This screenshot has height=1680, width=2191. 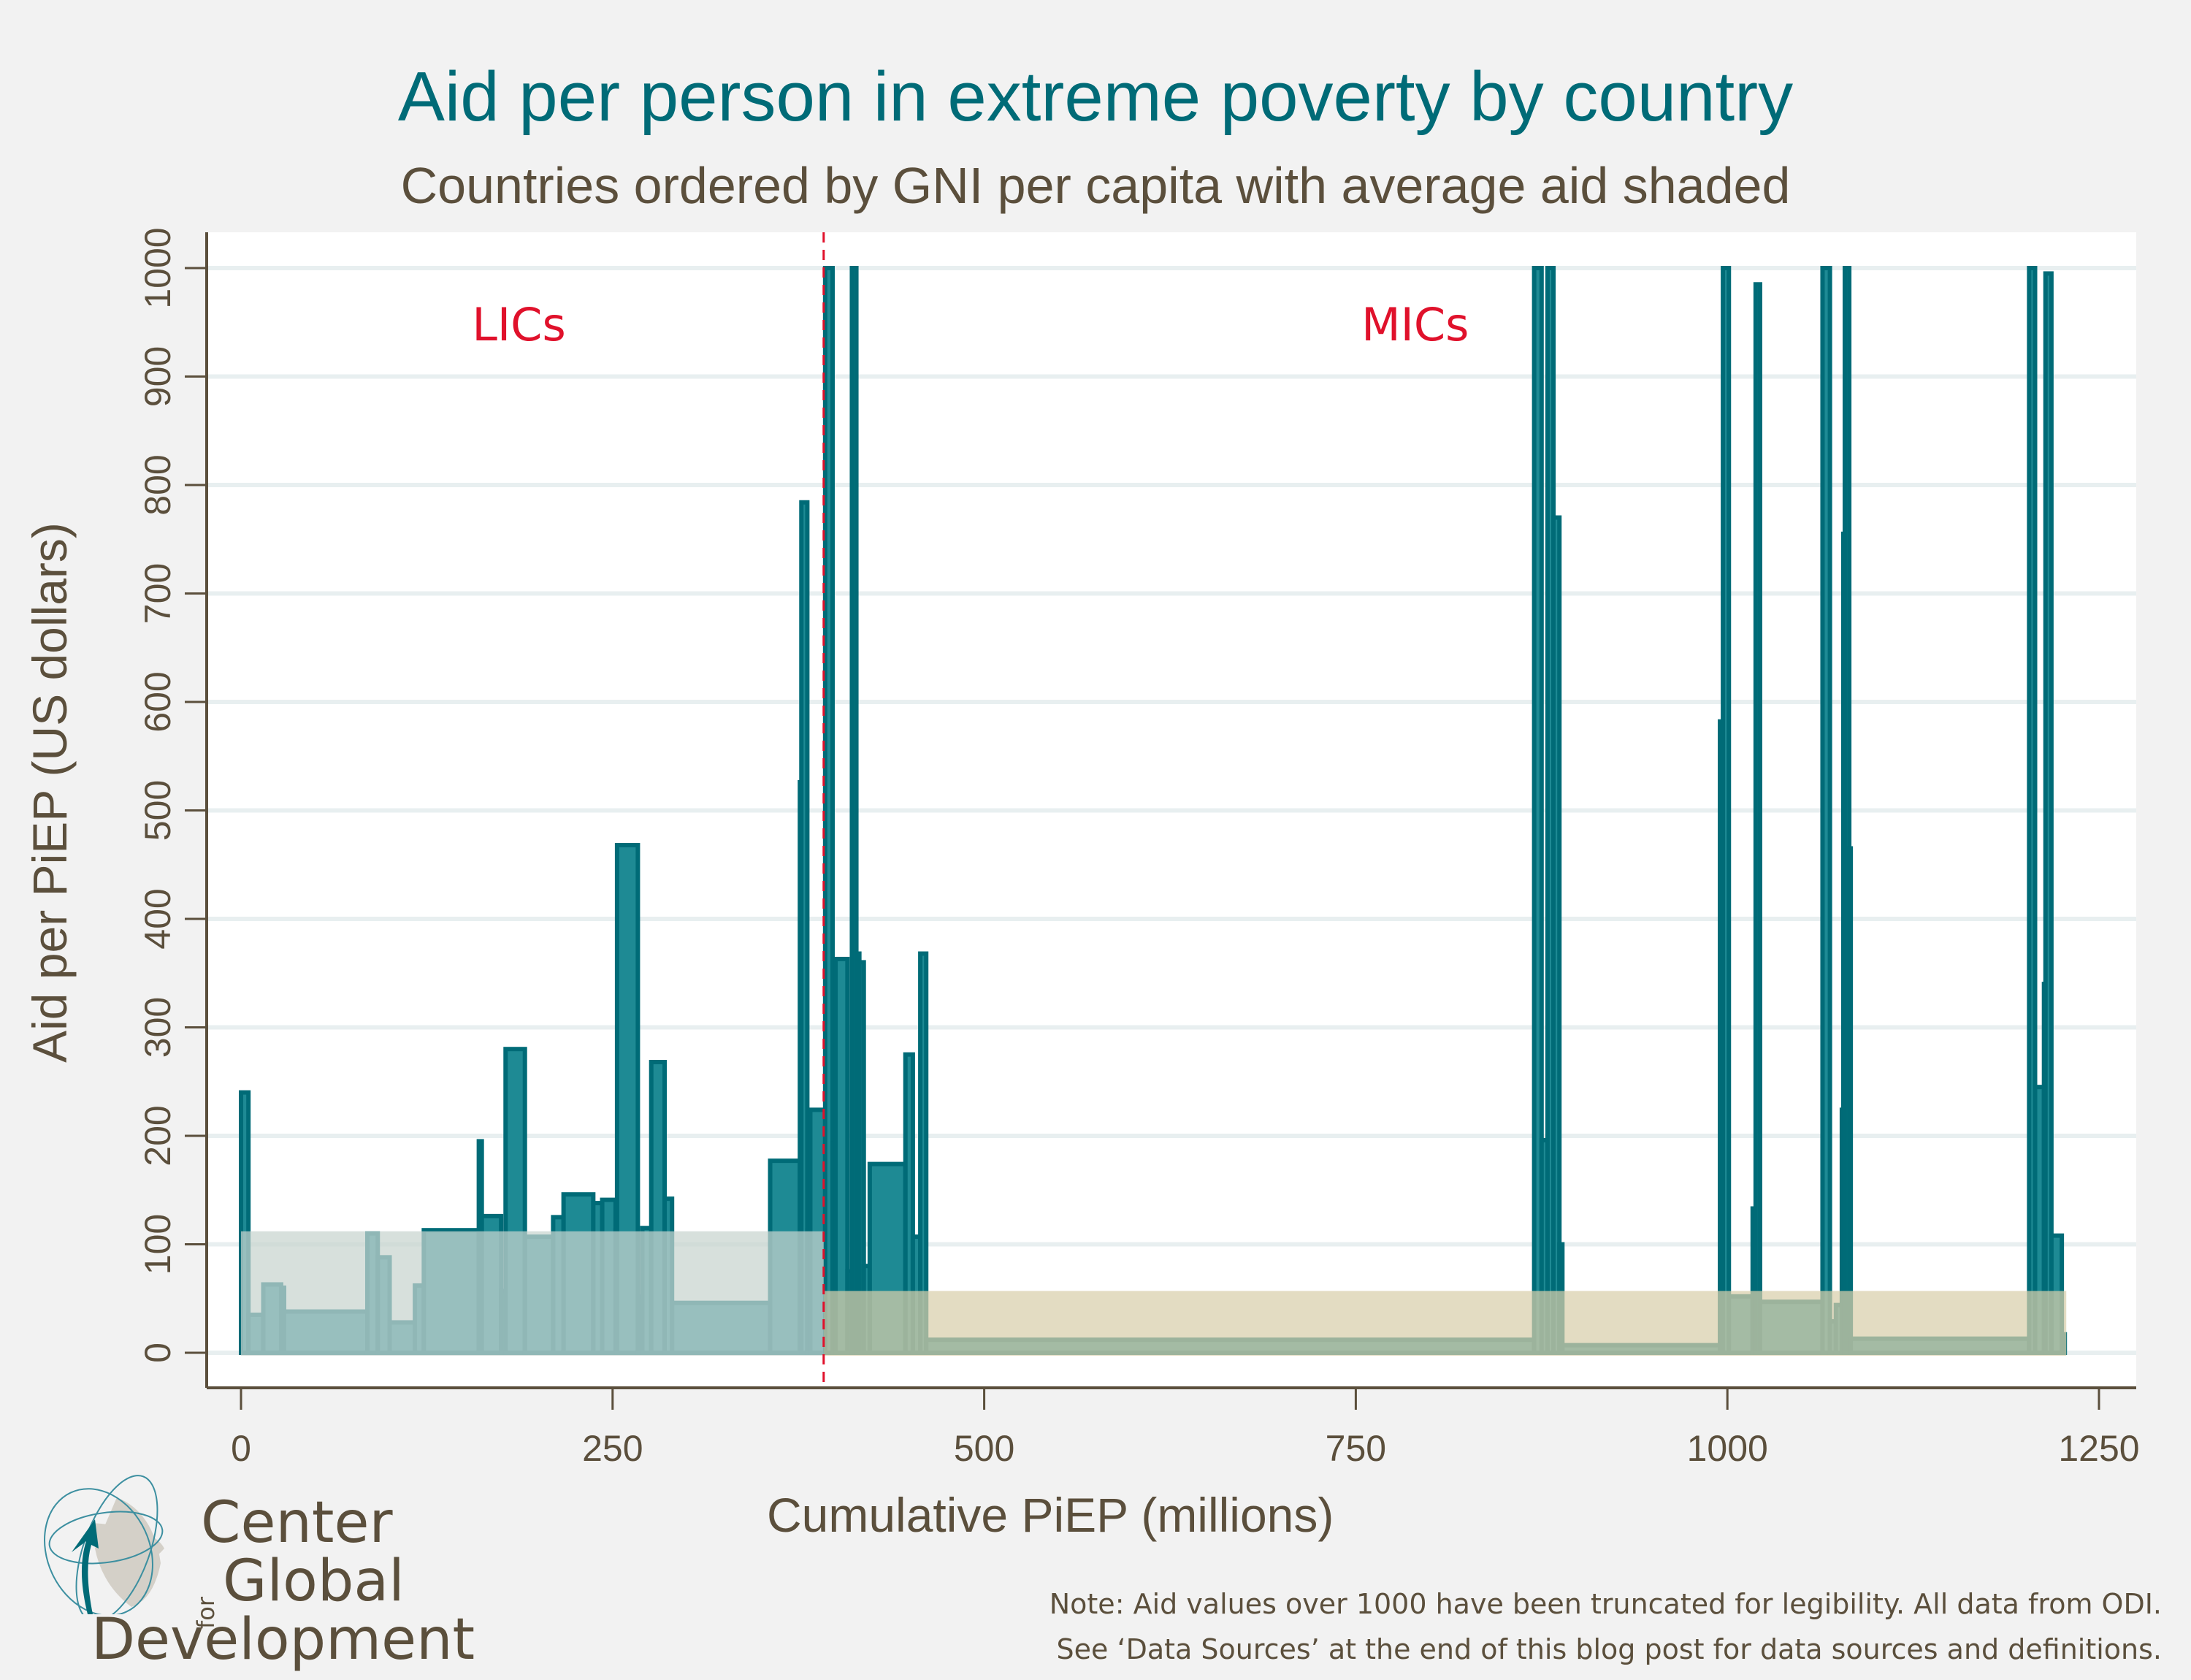 I want to click on y-tick-label: 400, so click(x=157, y=918).